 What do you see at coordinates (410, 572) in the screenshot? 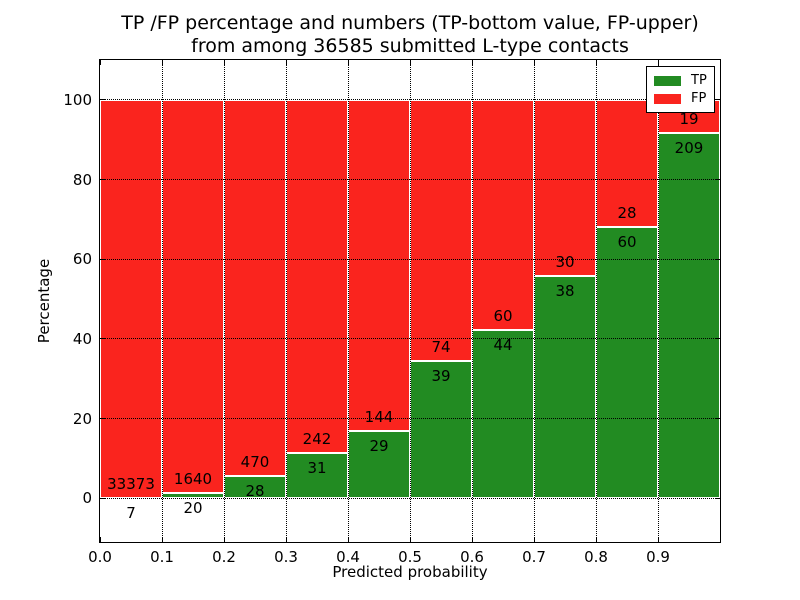
I see `x-axis-label: Predicted probability` at bounding box center [410, 572].